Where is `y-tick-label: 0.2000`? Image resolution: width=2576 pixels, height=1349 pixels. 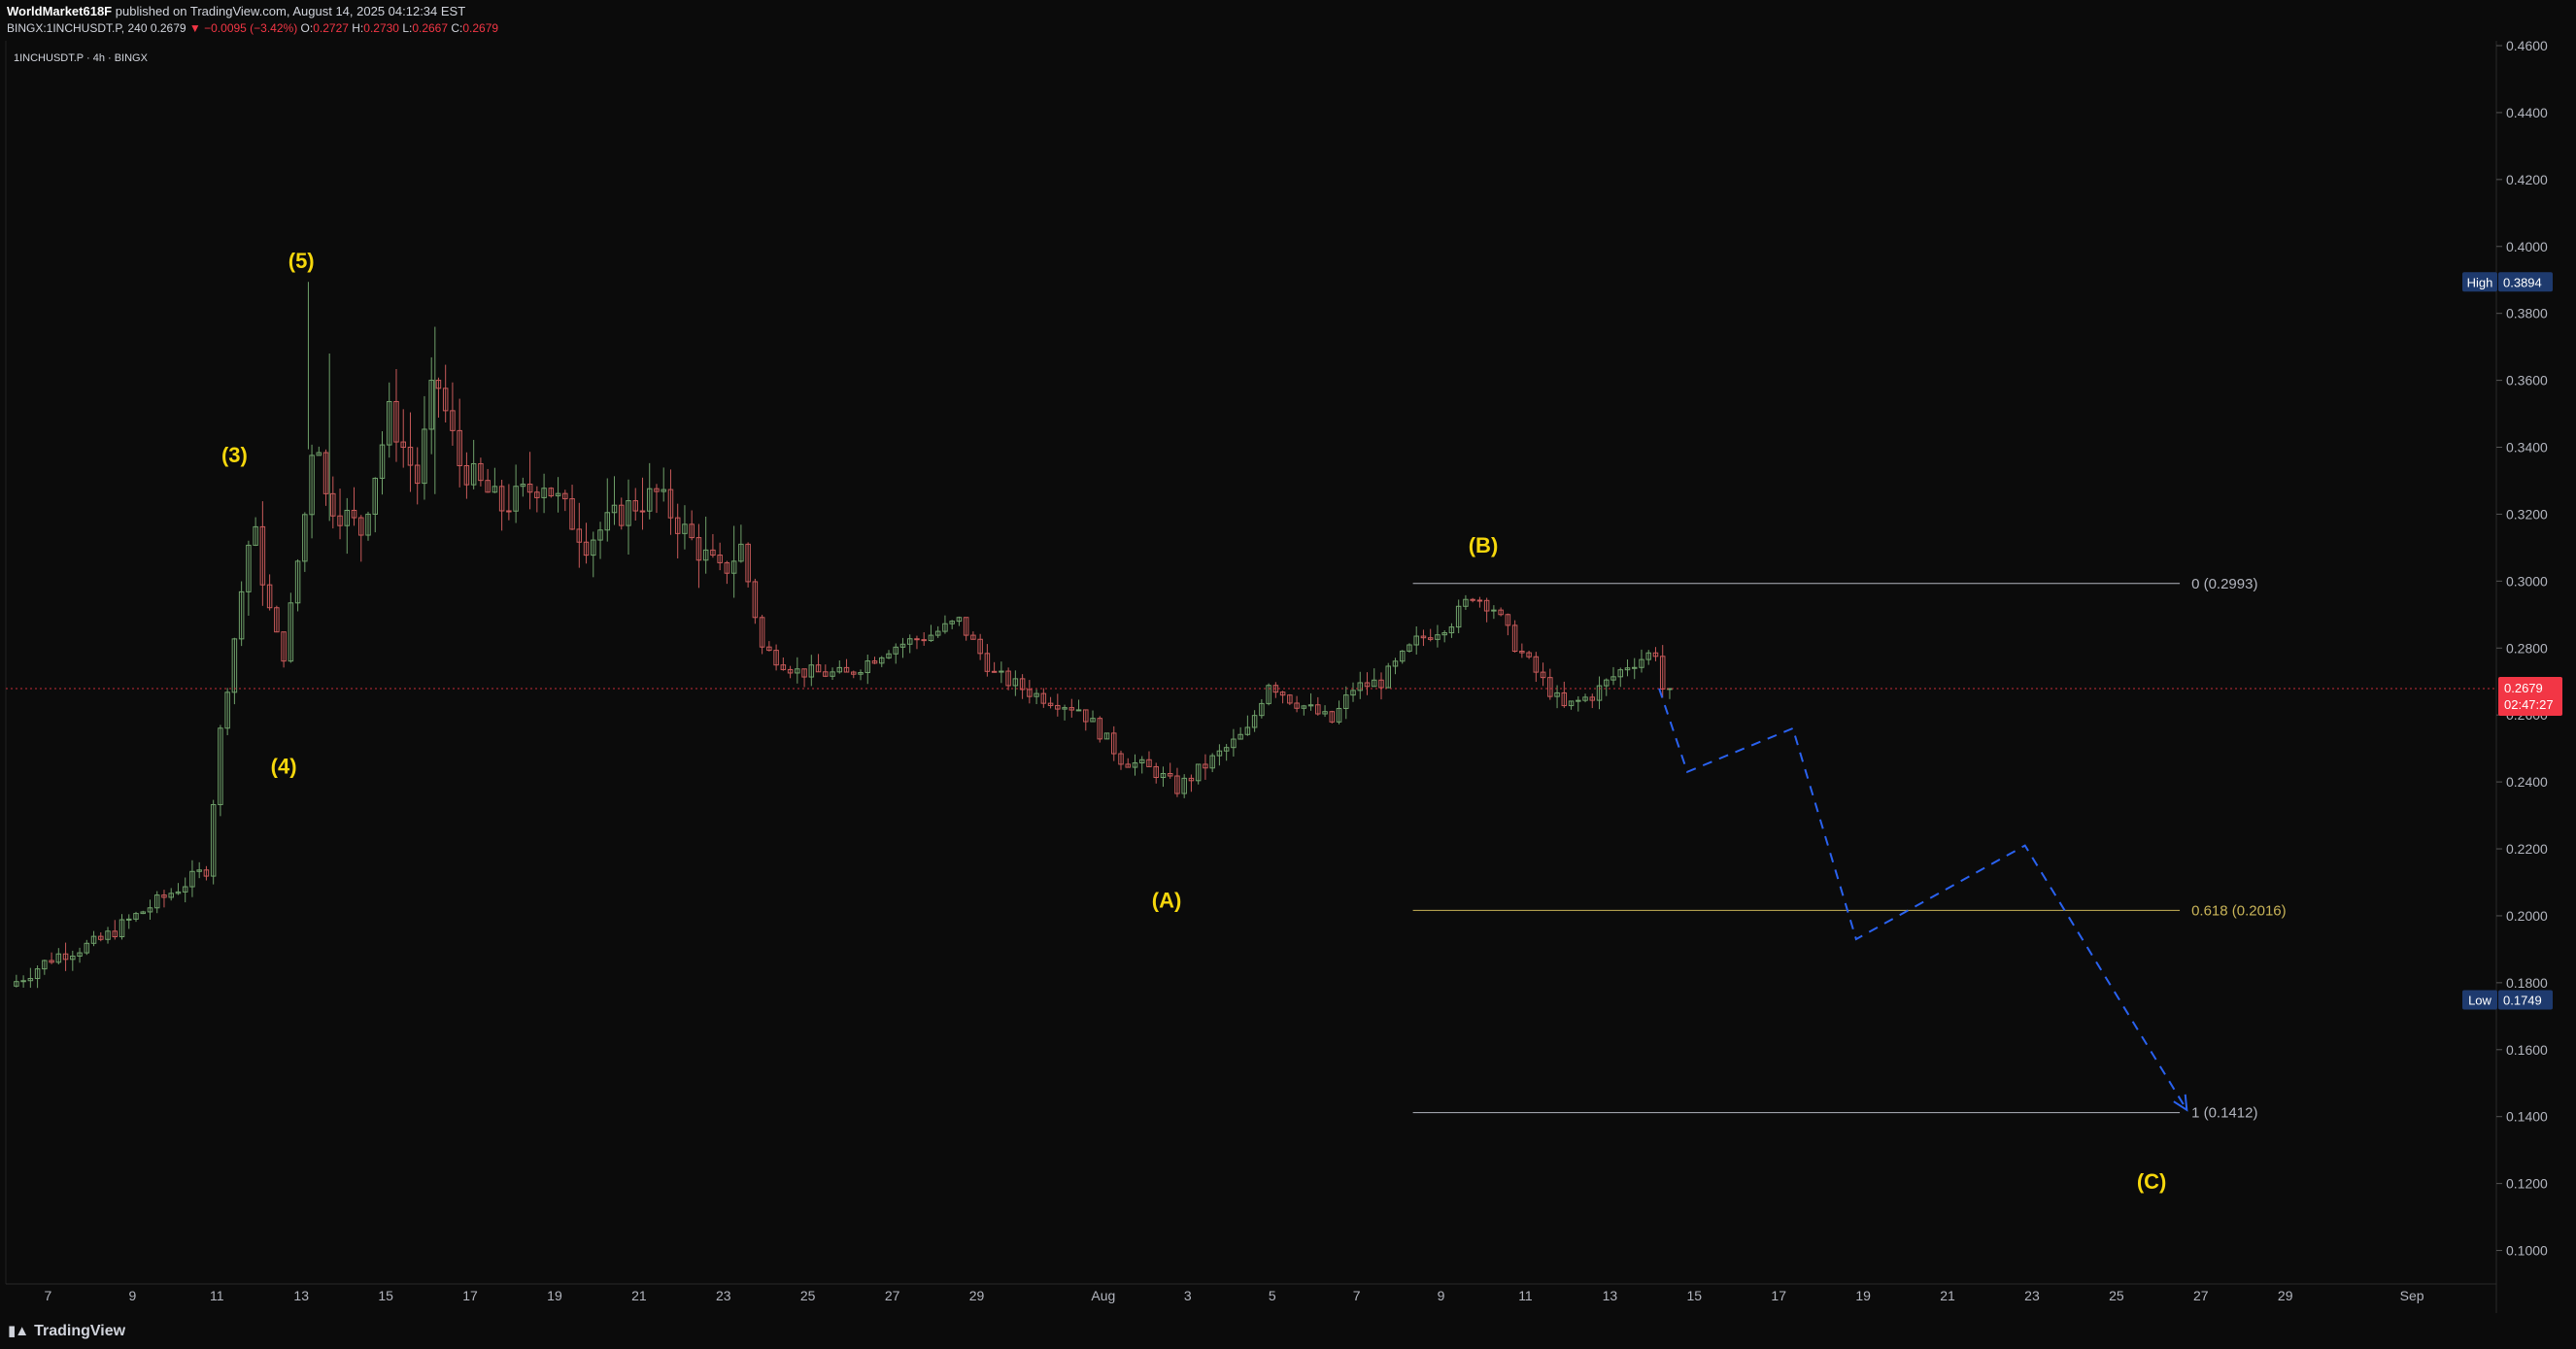 y-tick-label: 0.2000 is located at coordinates (2527, 916).